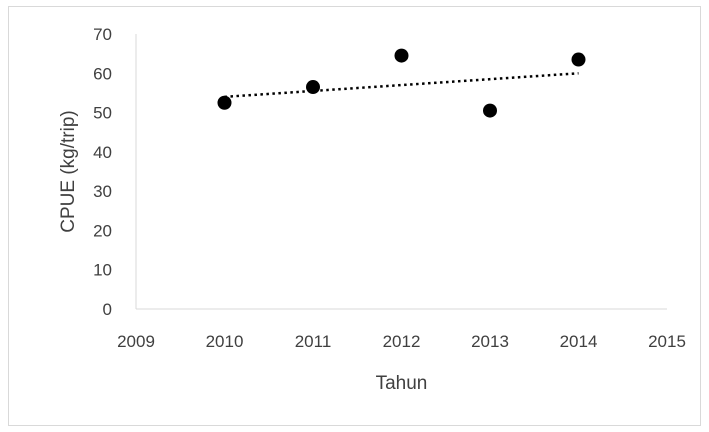 This screenshot has height=432, width=709. Describe the element at coordinates (102, 191) in the screenshot. I see `y-tick-label: 30` at that location.